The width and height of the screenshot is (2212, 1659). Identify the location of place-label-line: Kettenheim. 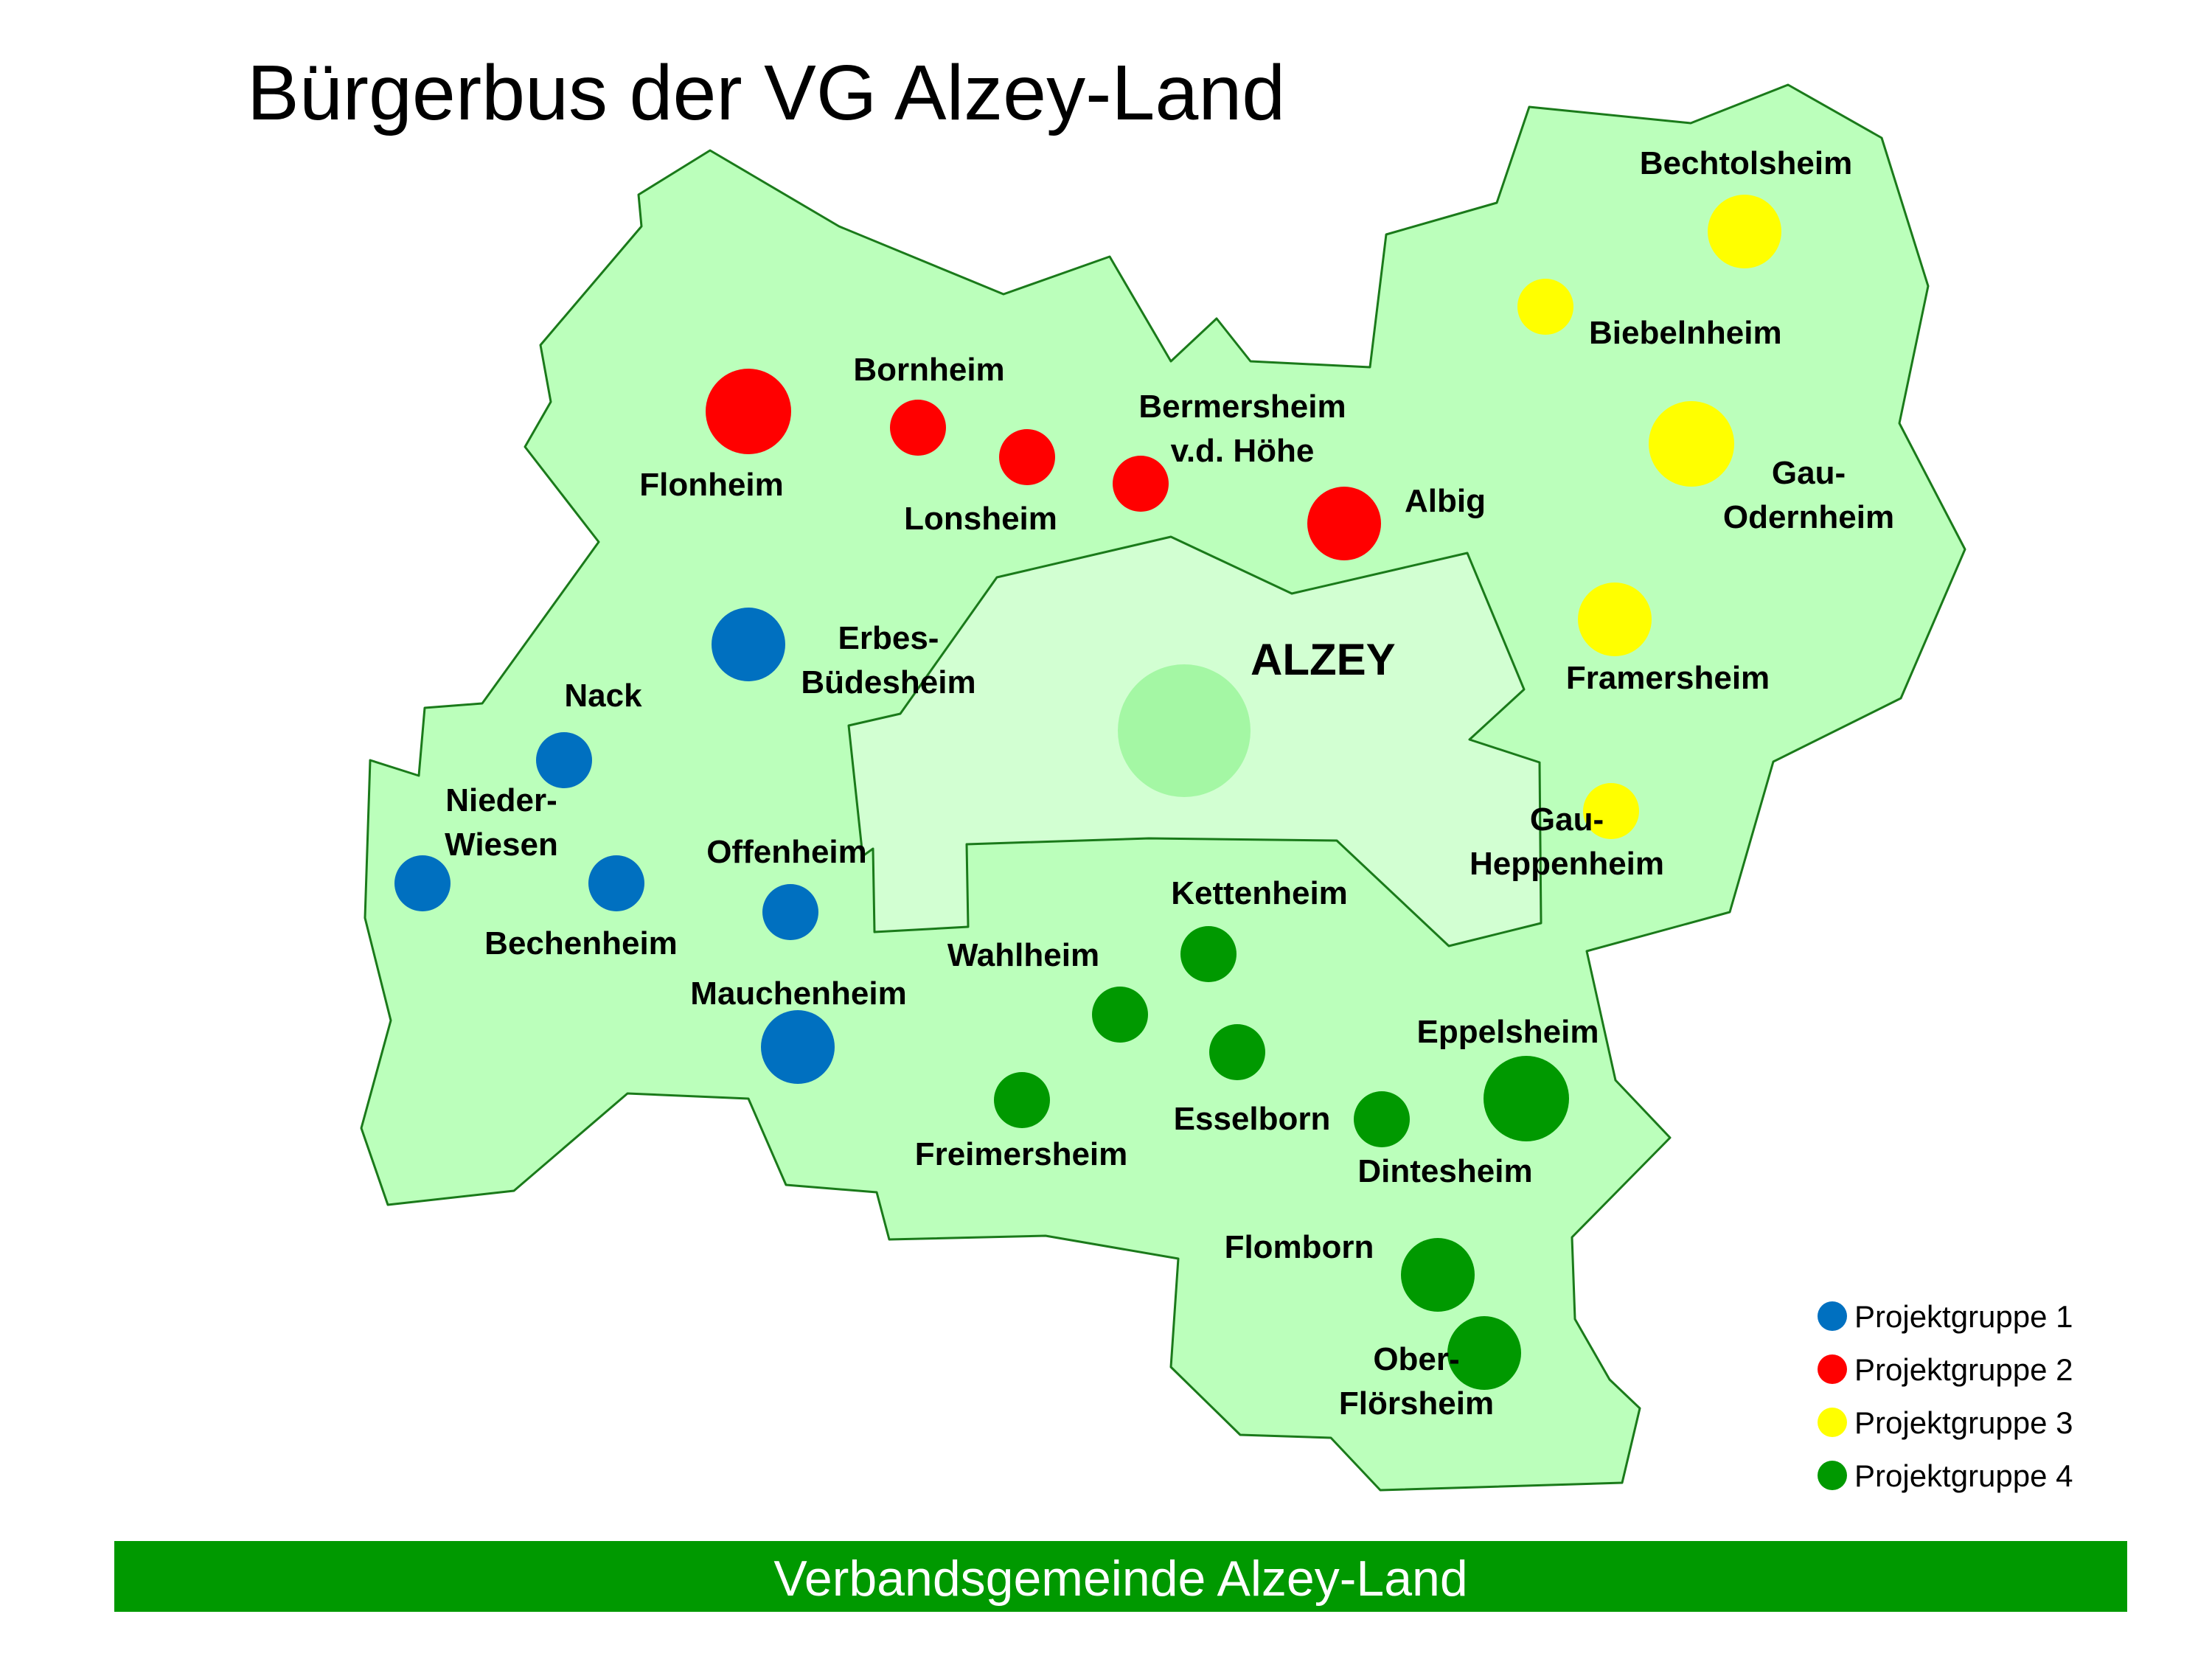
(1259, 893).